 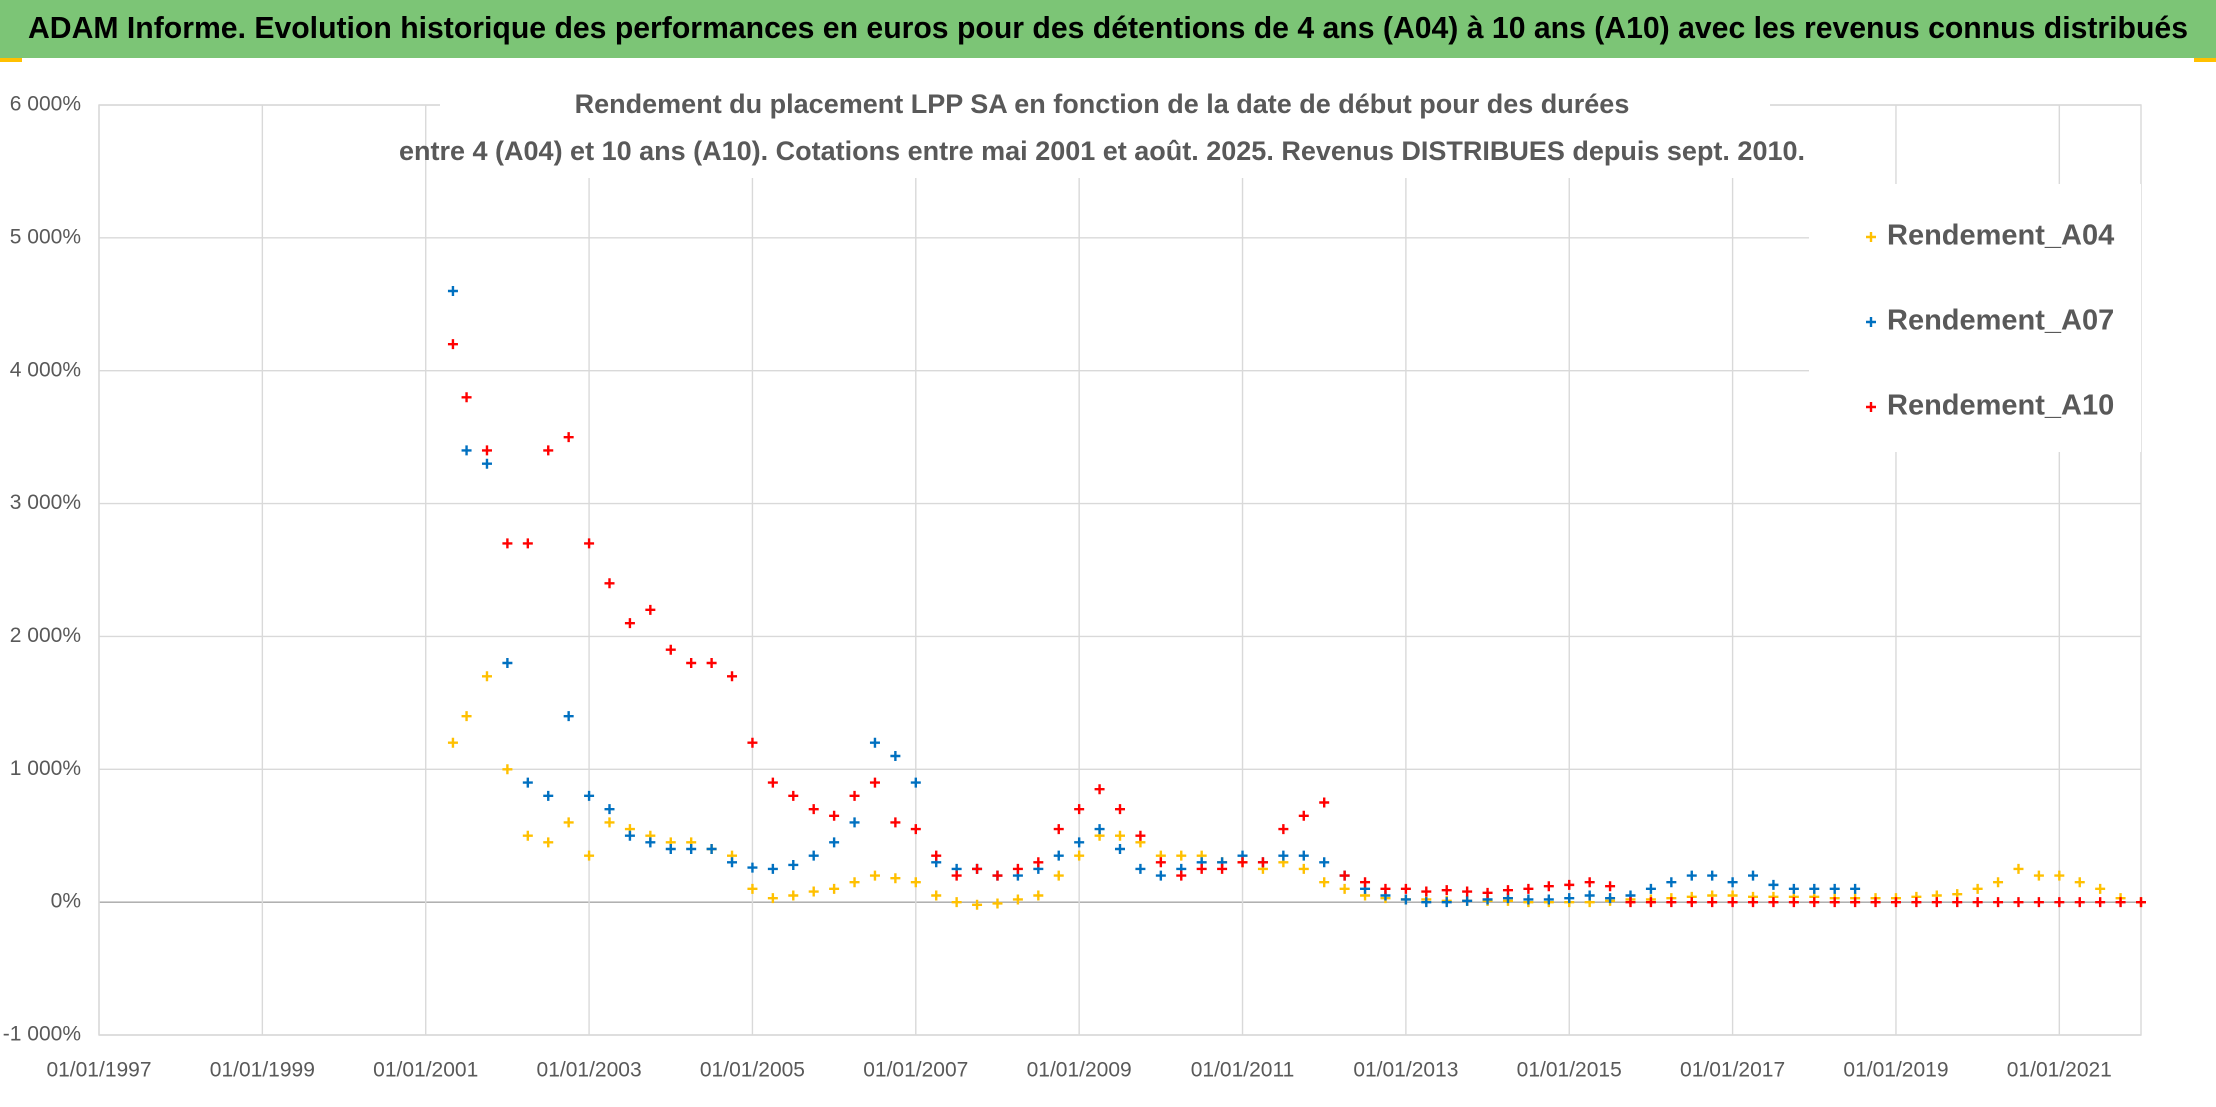 What do you see at coordinates (2000, 236) in the screenshot?
I see `legend-label: Rendement_A04` at bounding box center [2000, 236].